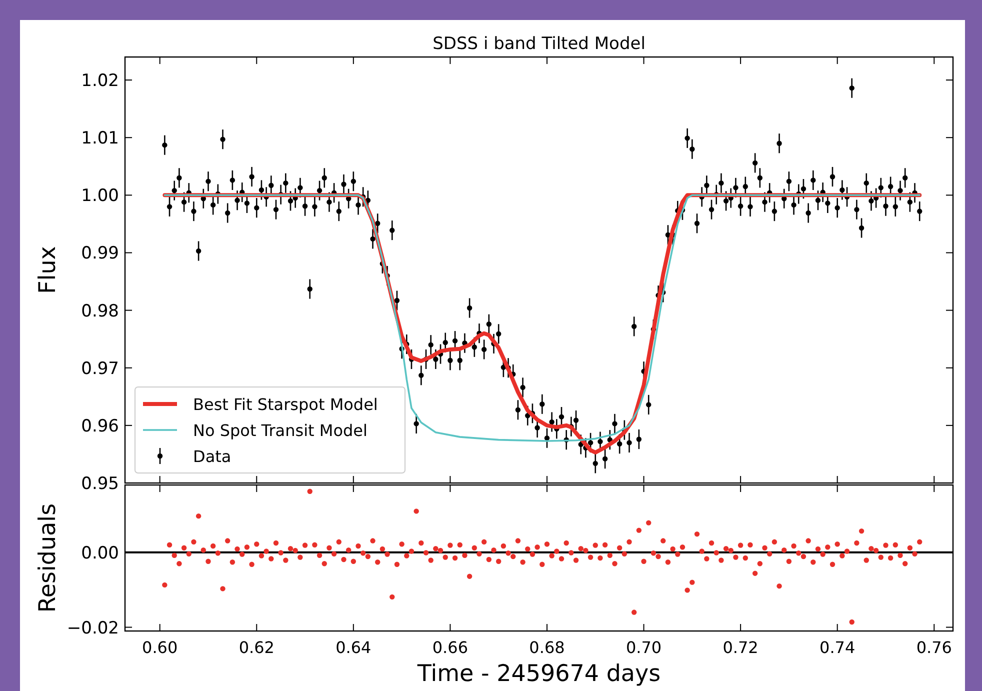 The width and height of the screenshot is (982, 691). Describe the element at coordinates (100, 138) in the screenshot. I see `y-tick-label: 1.01` at that location.